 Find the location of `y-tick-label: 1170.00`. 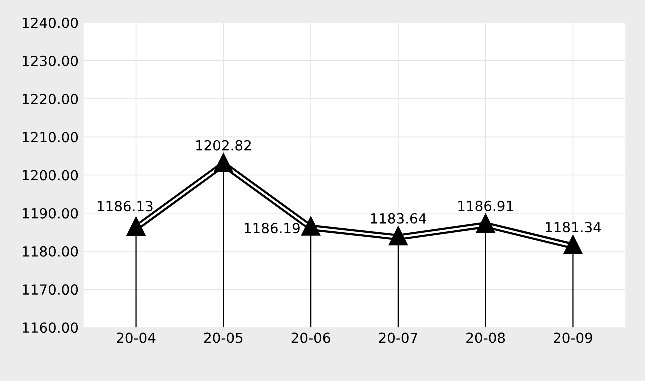

y-tick-label: 1170.00 is located at coordinates (50, 290).